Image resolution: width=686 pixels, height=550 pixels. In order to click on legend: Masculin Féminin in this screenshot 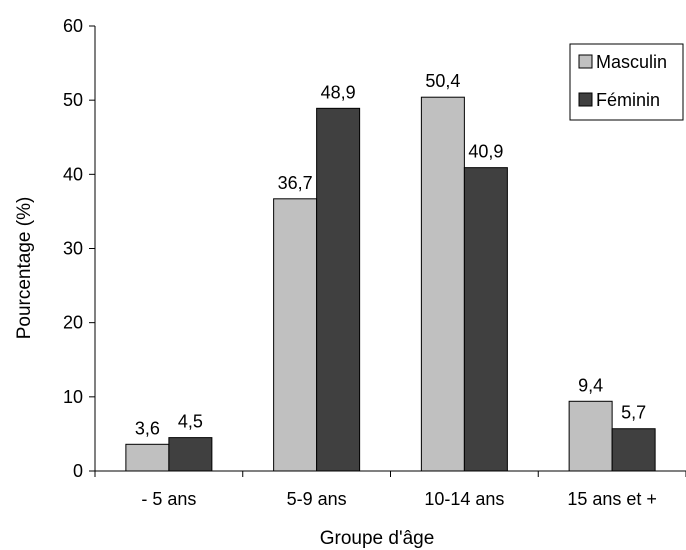, I will do `click(626, 82)`.